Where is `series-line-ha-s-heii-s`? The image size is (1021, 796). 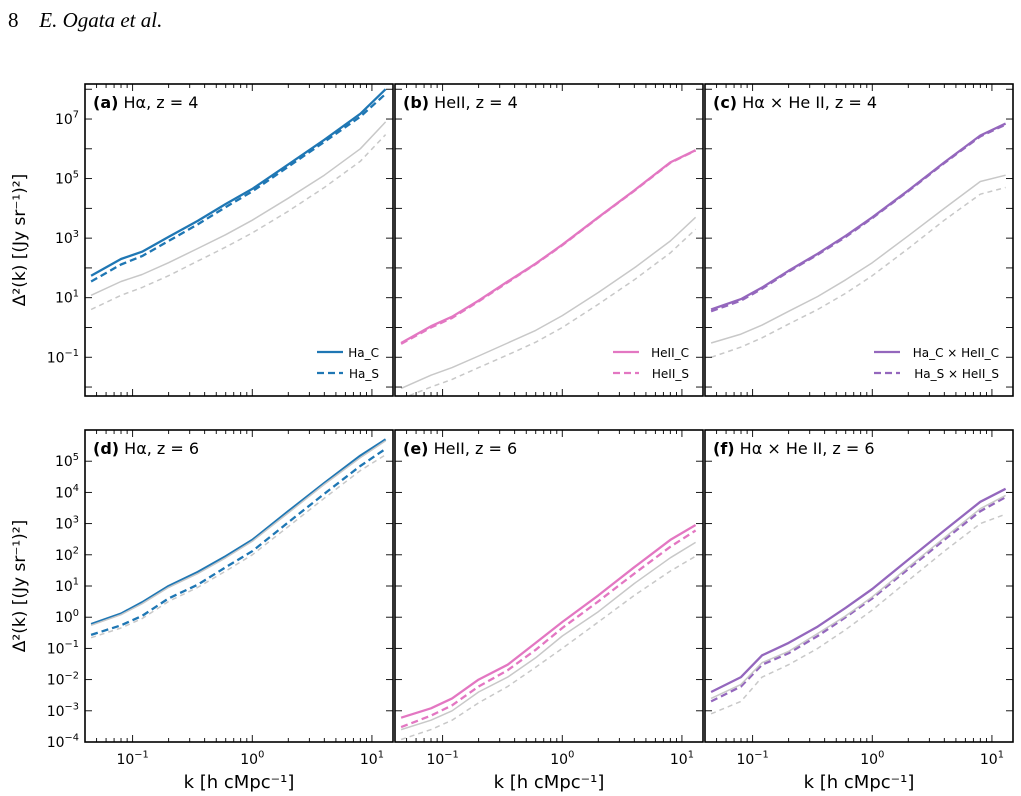 series-line-ha-s-heii-s is located at coordinates (858, 218).